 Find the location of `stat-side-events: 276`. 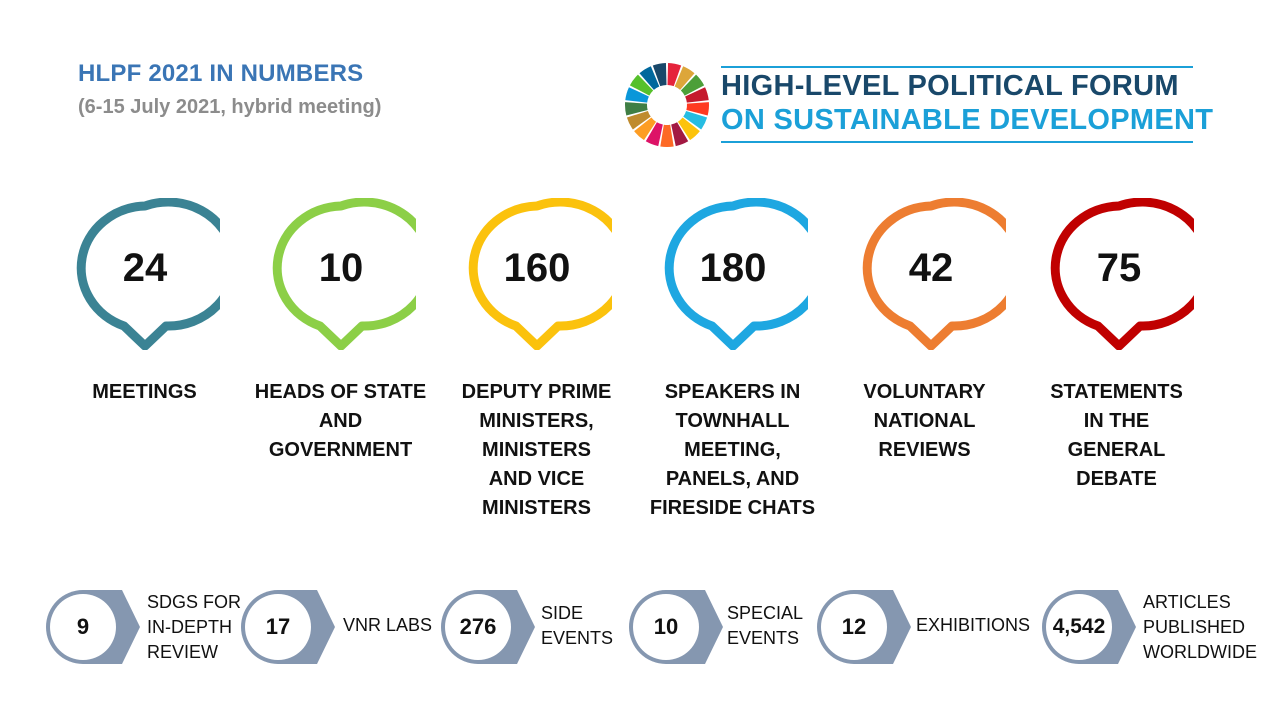

stat-side-events: 276 is located at coordinates (487, 628).